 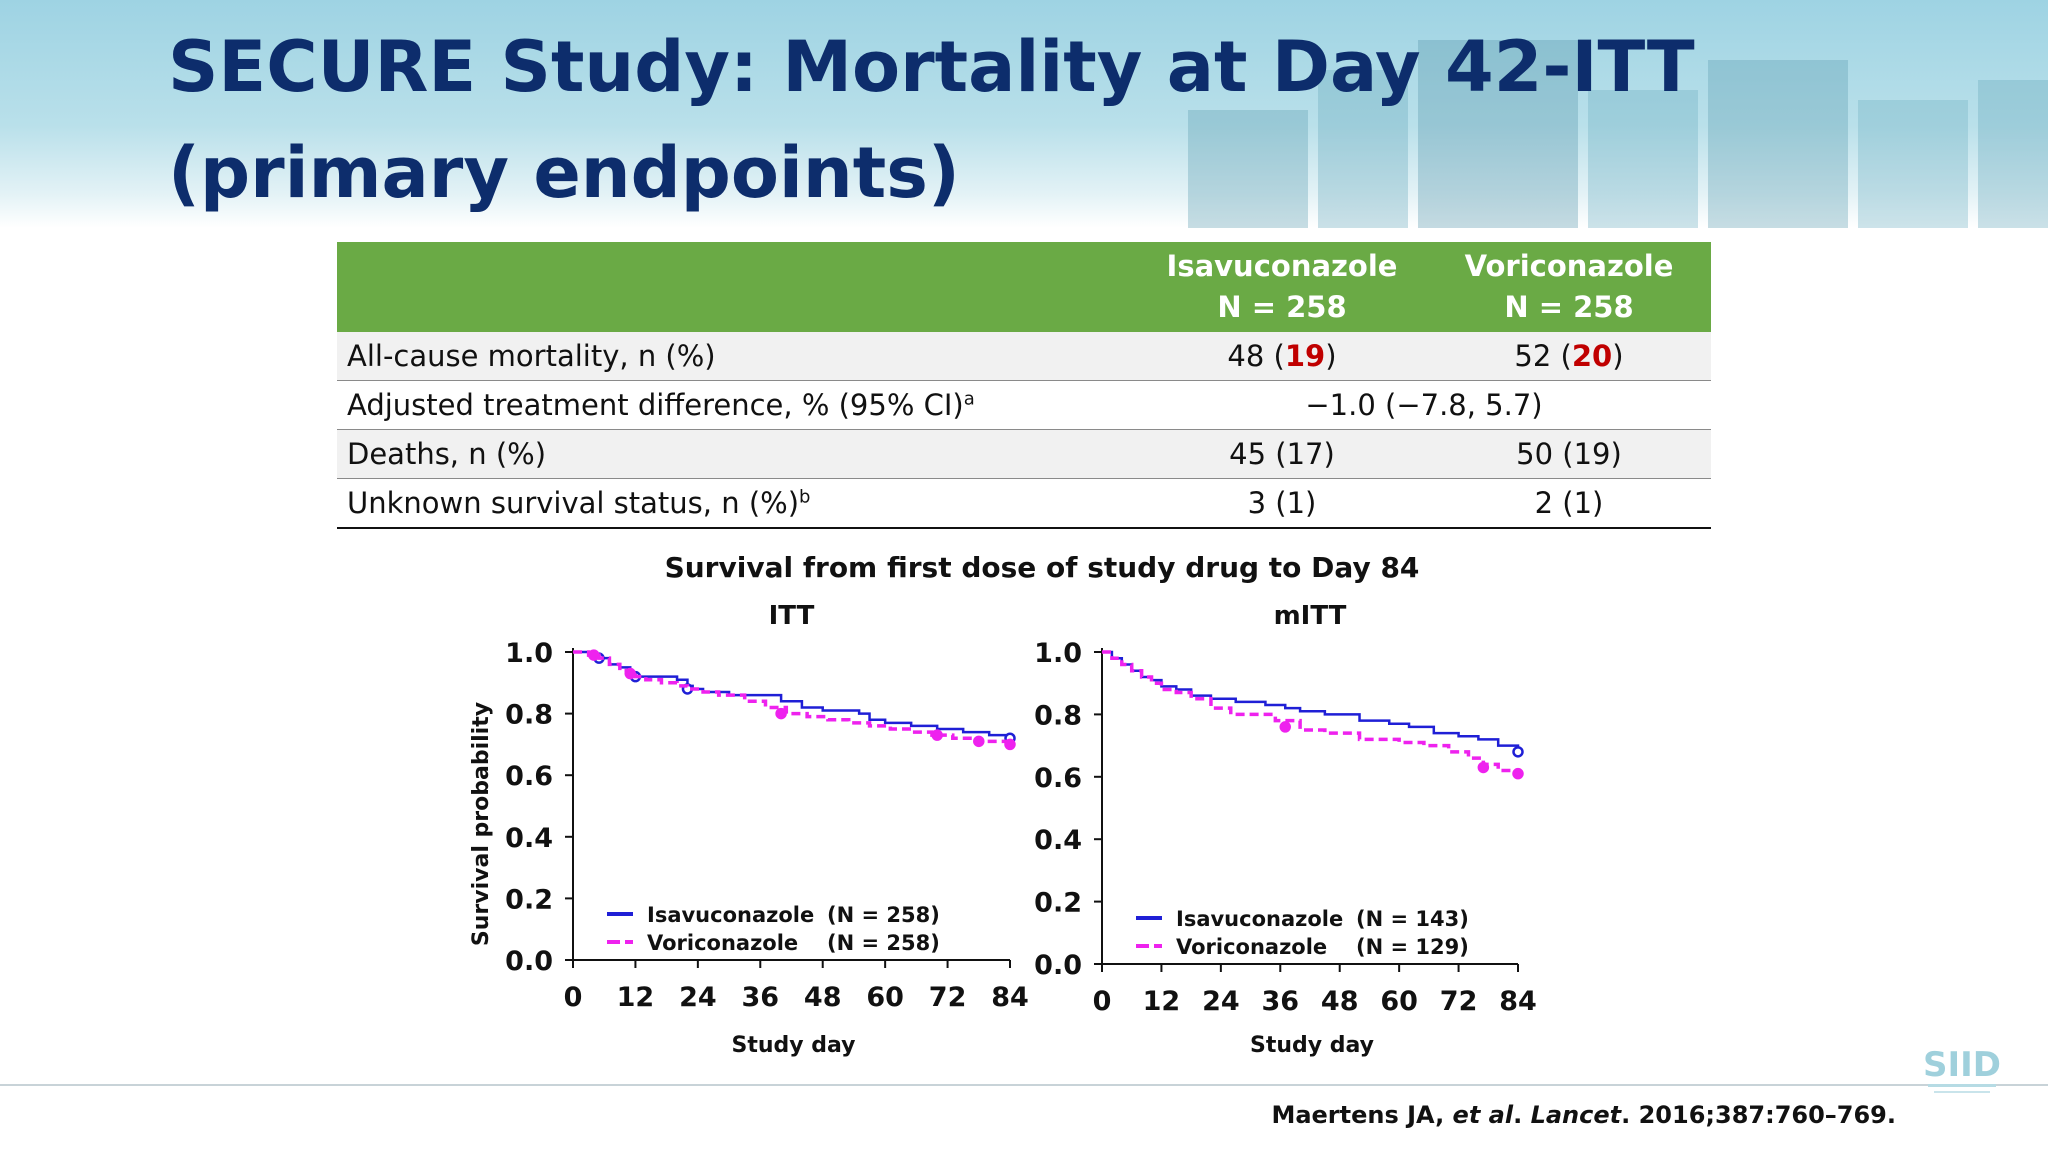 What do you see at coordinates (1310, 616) in the screenshot?
I see `chart-title-mitt: mITT` at bounding box center [1310, 616].